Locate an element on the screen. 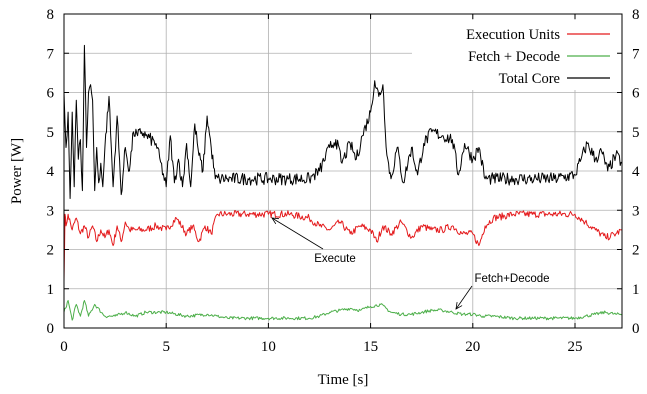 This screenshot has height=394, width=647. annotation-label: Execute is located at coordinates (335, 259).